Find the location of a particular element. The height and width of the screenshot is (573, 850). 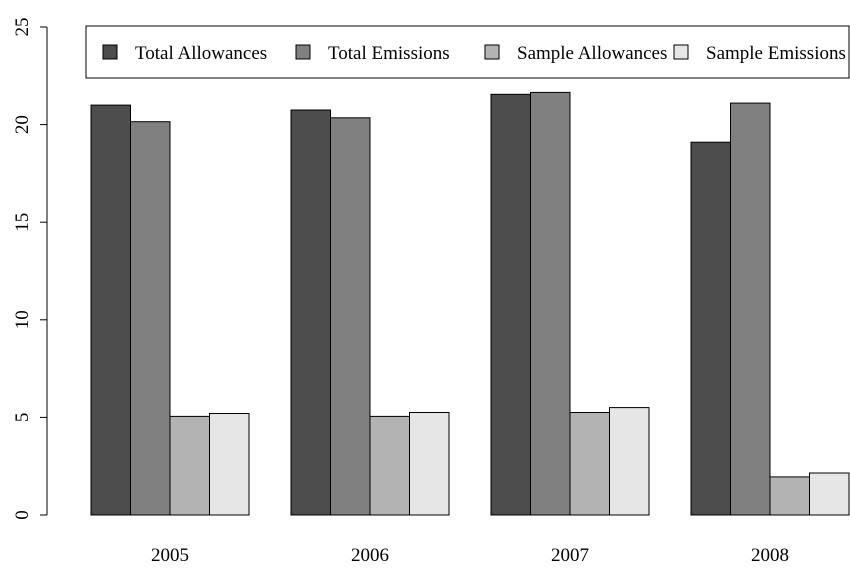

y-tick-label-0: 0 is located at coordinates (22, 515).